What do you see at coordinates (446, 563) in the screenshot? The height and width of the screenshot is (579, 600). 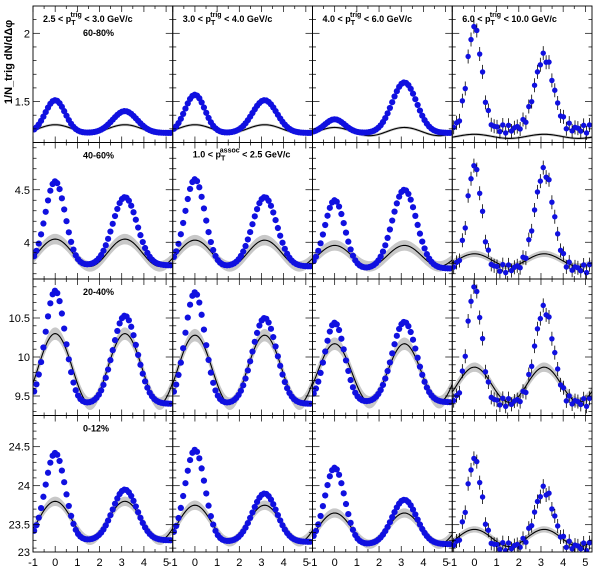 I see `x-tick-label: 5` at bounding box center [446, 563].